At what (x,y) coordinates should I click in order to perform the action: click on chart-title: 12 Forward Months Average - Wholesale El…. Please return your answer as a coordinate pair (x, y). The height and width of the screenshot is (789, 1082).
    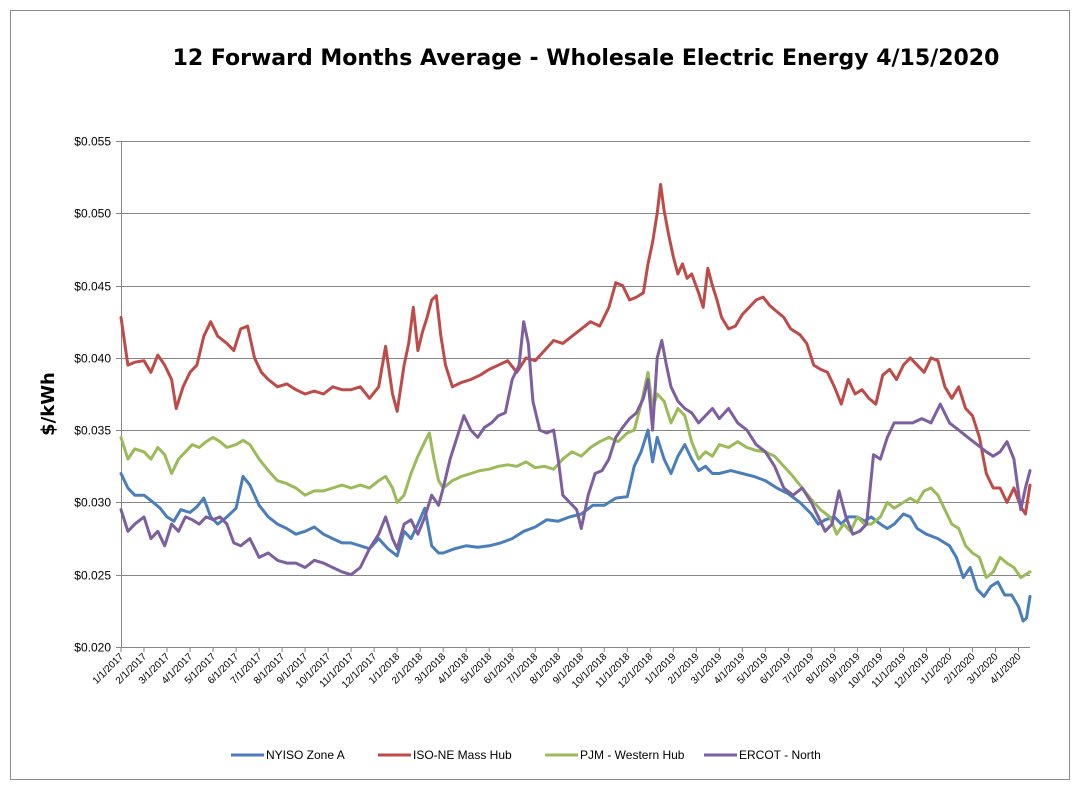
    Looking at the image, I should click on (586, 58).